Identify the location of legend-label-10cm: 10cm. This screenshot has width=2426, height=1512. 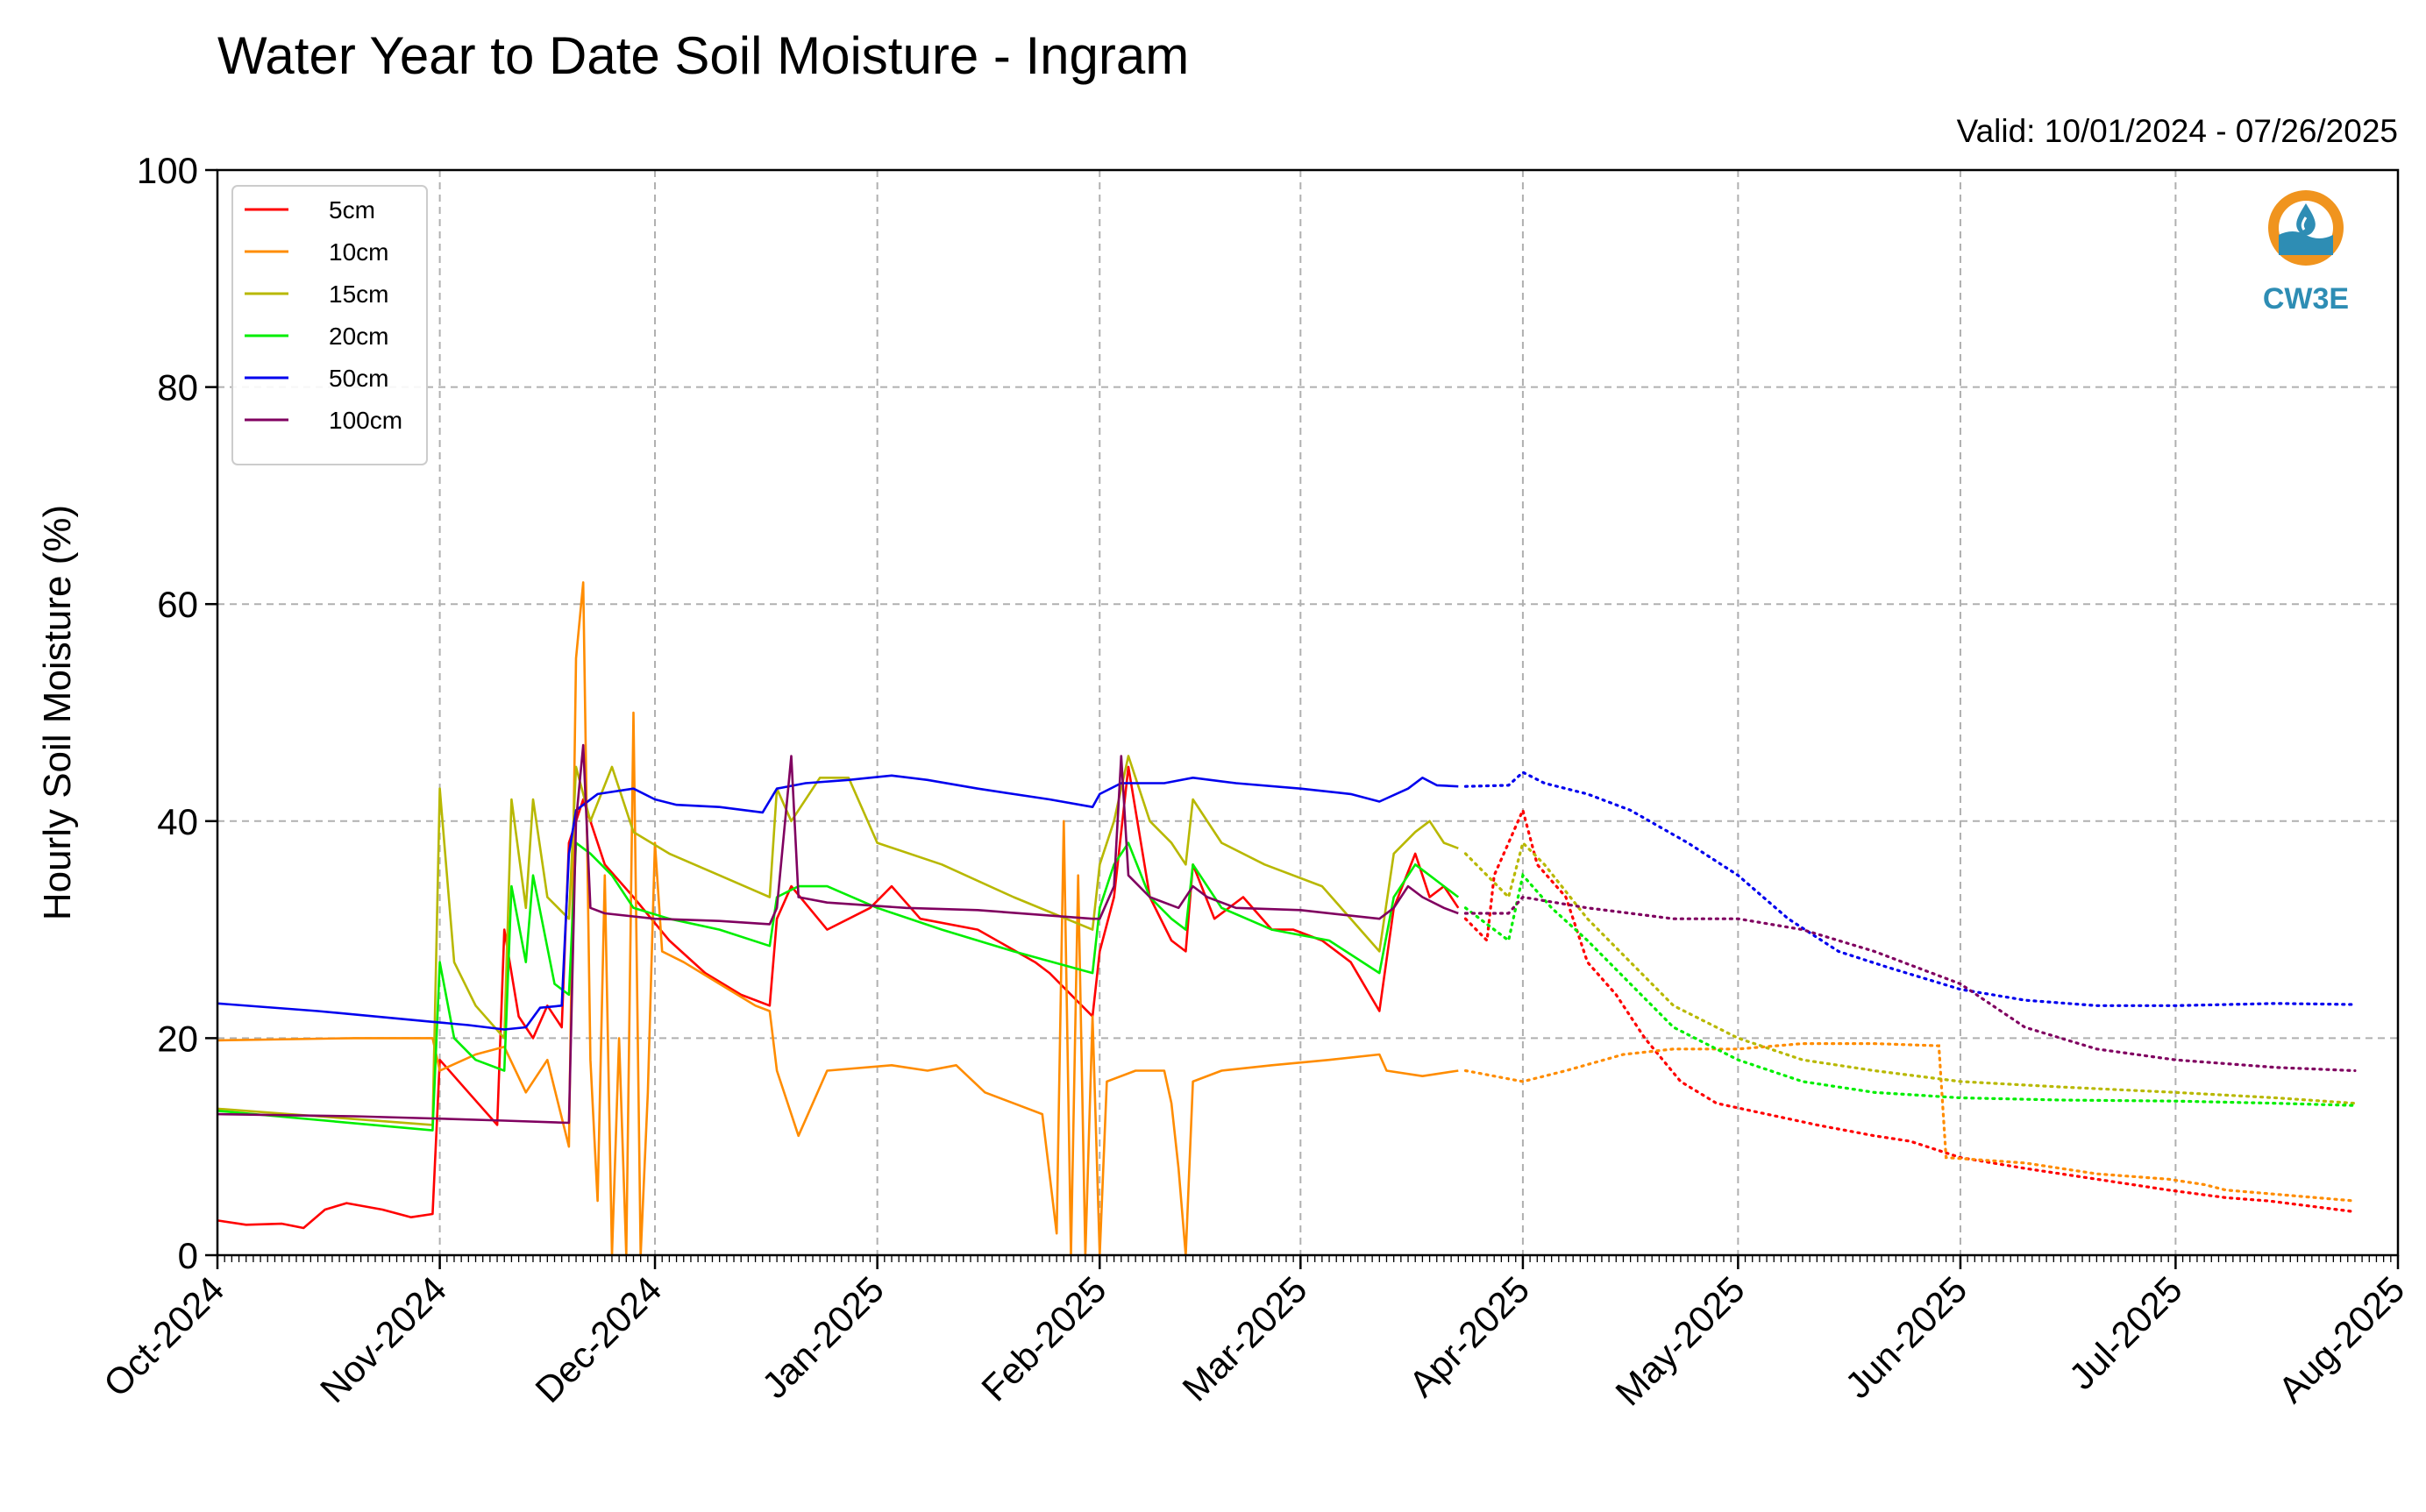
(358, 252).